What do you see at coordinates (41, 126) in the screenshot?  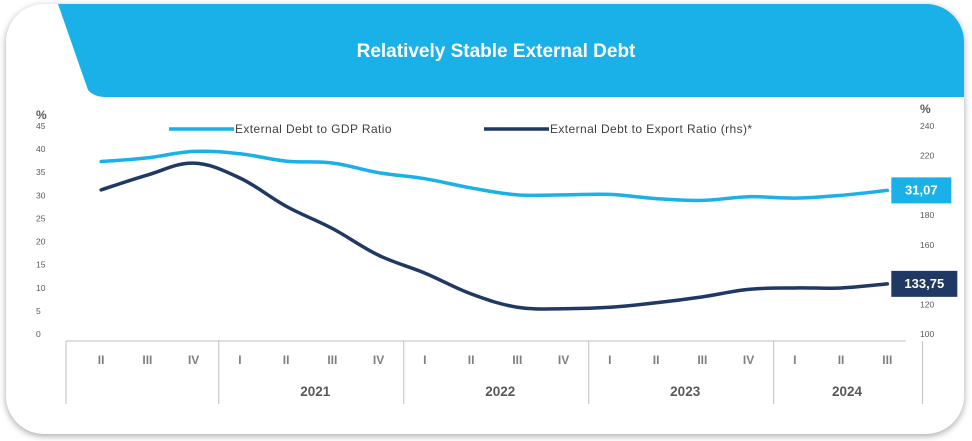 I see `left-tick-label: 45` at bounding box center [41, 126].